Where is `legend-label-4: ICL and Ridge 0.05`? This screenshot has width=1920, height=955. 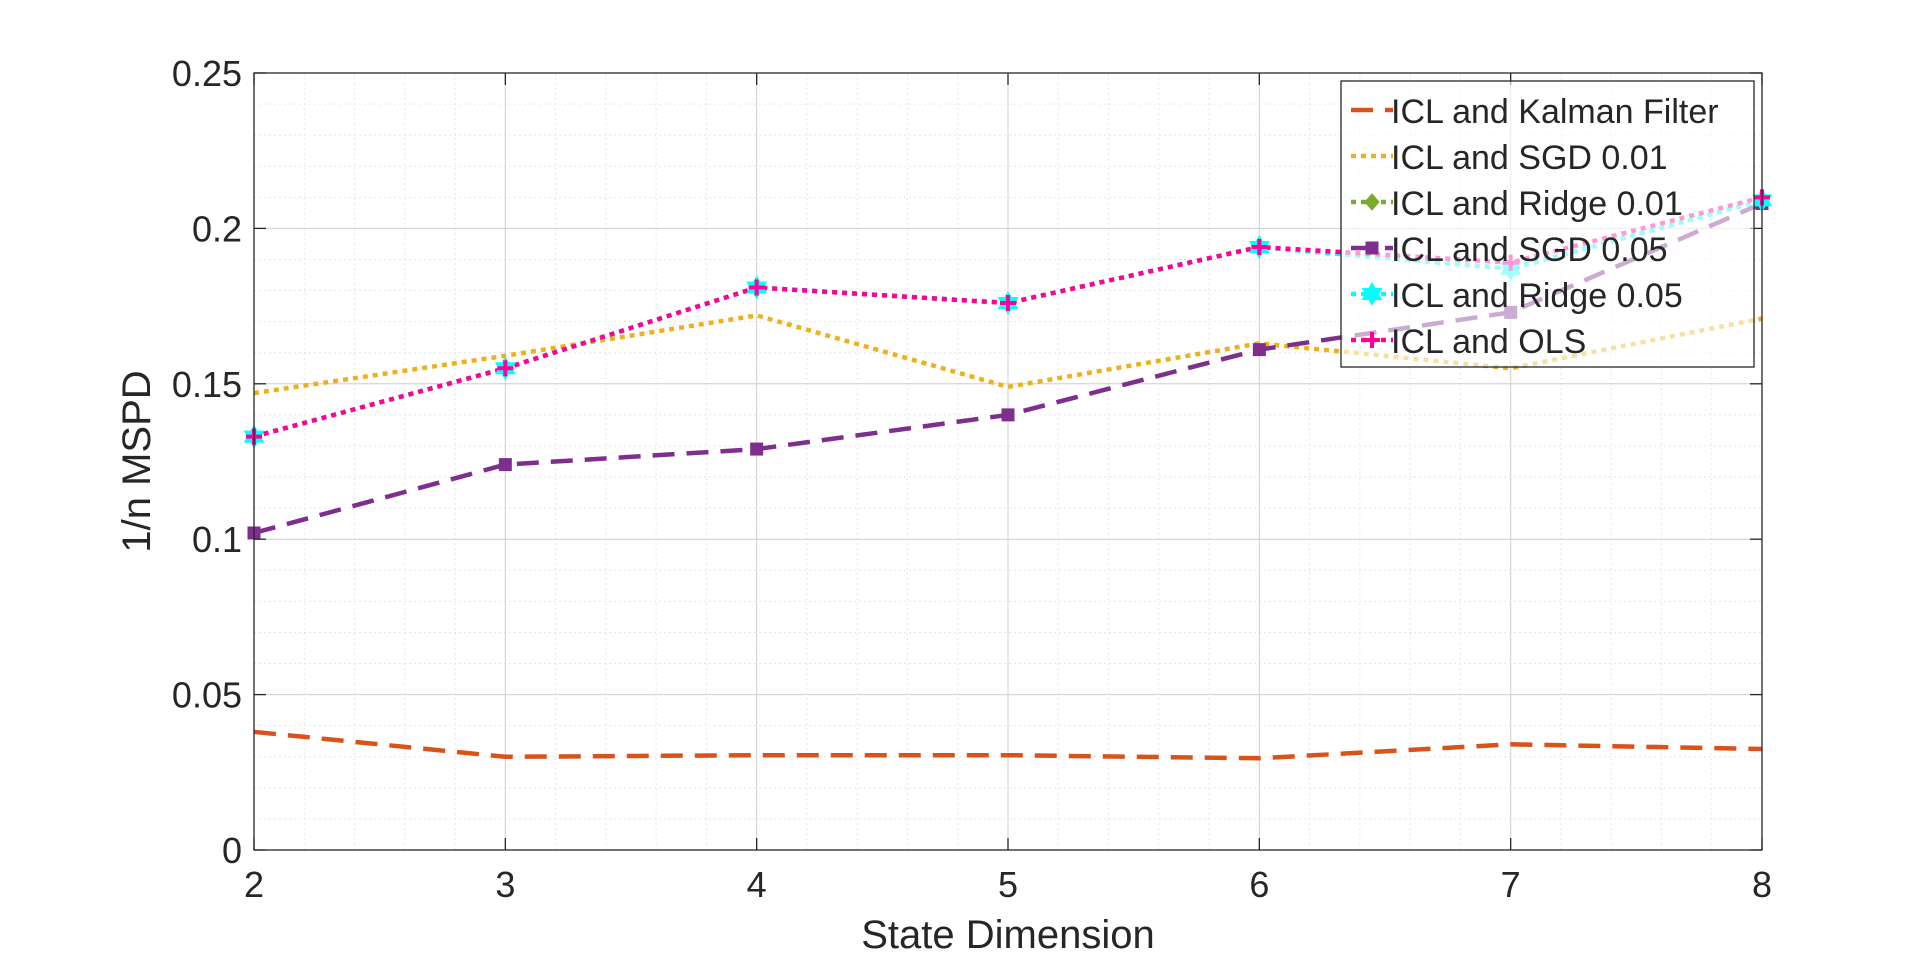
legend-label-4: ICL and Ridge 0.05 is located at coordinates (1537, 296).